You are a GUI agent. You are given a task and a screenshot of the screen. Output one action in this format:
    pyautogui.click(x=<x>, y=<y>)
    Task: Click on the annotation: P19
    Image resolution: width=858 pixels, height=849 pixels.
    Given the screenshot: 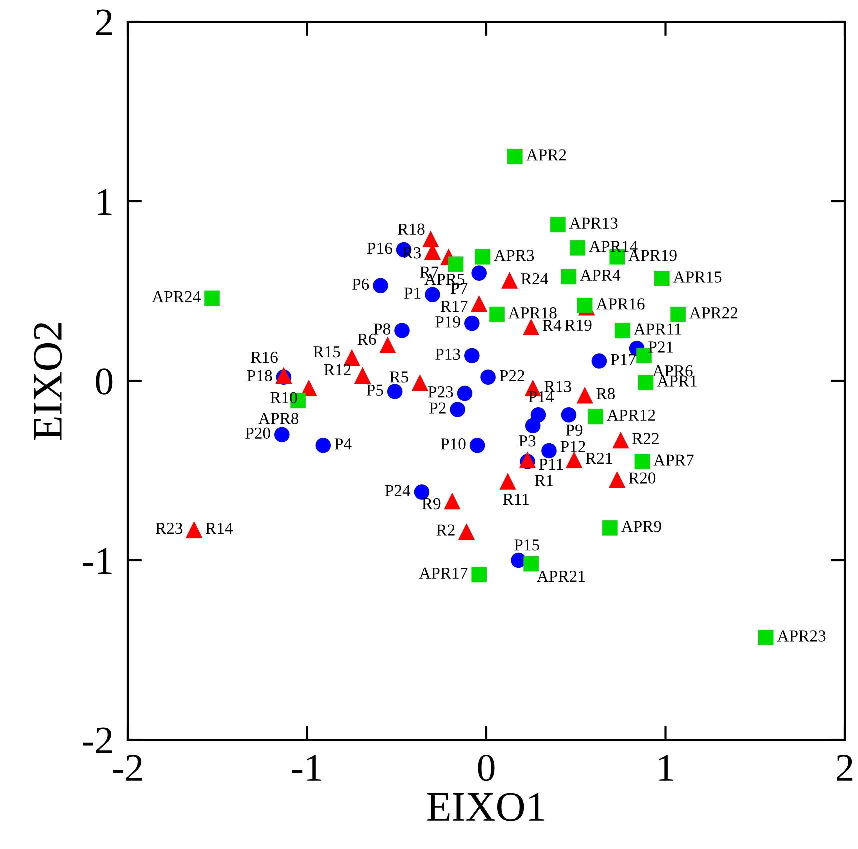 What is the action you would take?
    pyautogui.click(x=448, y=322)
    